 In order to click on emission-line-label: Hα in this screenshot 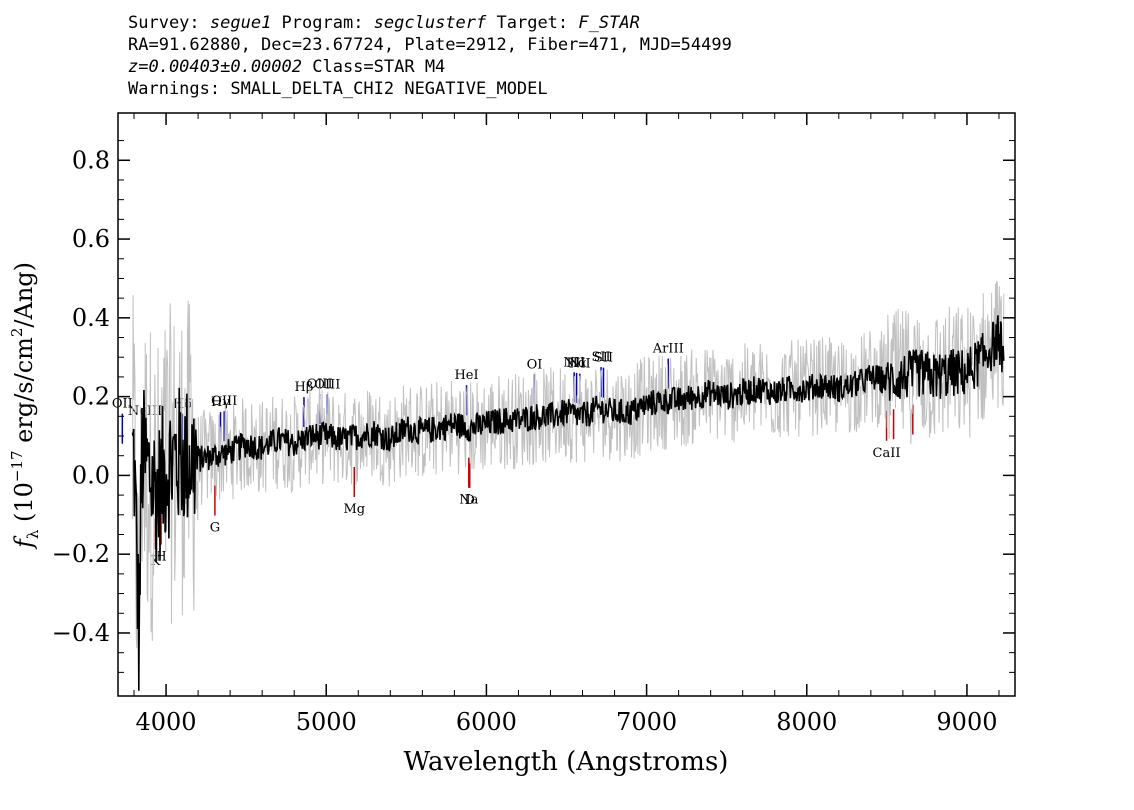, I will do `click(577, 363)`.